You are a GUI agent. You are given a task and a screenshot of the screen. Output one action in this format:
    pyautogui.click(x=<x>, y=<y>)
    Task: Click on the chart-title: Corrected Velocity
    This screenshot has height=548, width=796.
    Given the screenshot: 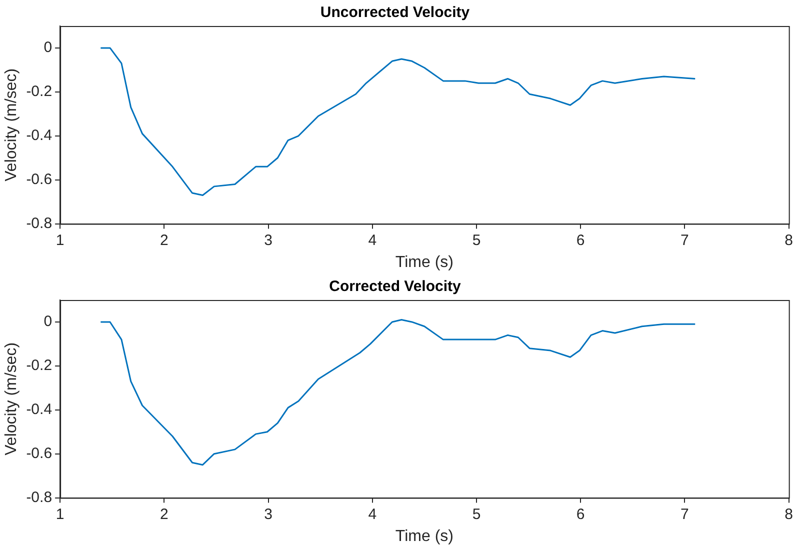 What is the action you would take?
    pyautogui.click(x=395, y=287)
    